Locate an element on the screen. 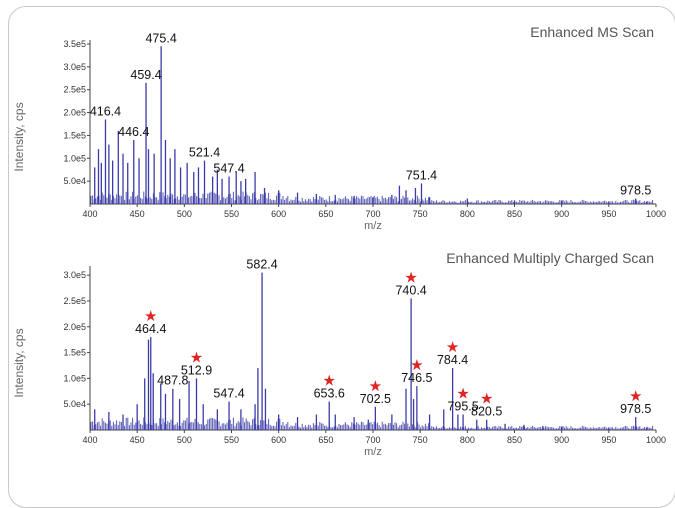 The width and height of the screenshot is (675, 508). peak-label: 740.4 is located at coordinates (410, 290).